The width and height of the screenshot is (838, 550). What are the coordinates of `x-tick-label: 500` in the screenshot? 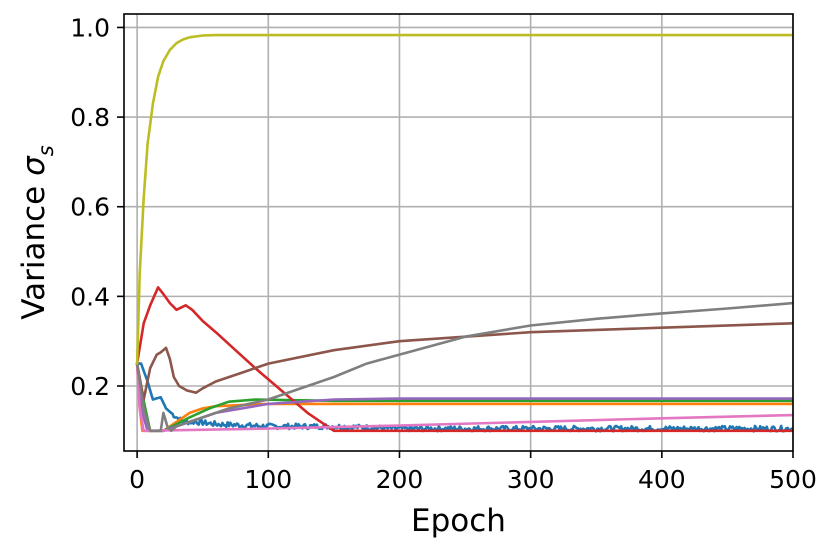 It's located at (793, 479).